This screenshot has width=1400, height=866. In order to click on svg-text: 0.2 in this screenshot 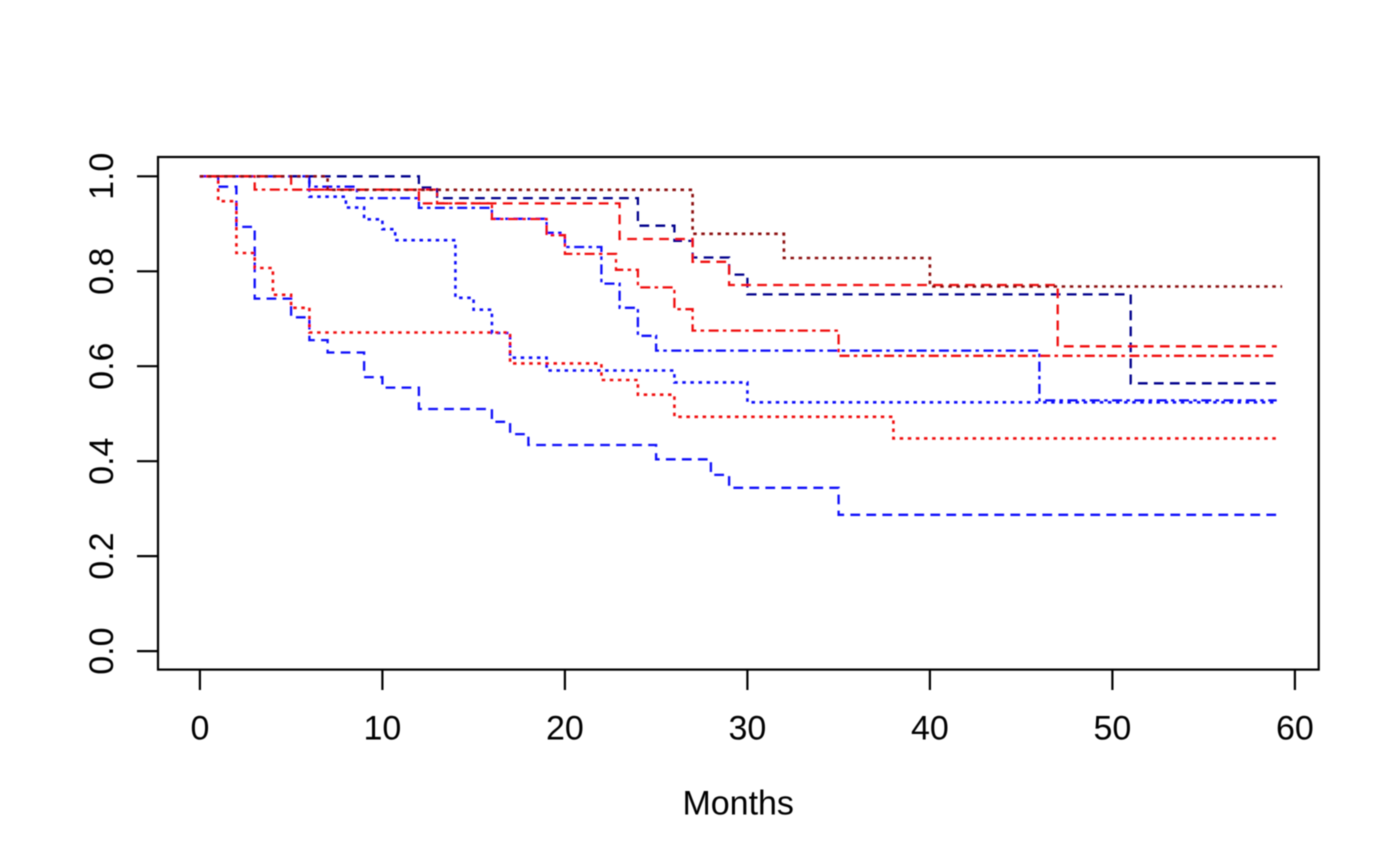, I will do `click(102, 555)`.